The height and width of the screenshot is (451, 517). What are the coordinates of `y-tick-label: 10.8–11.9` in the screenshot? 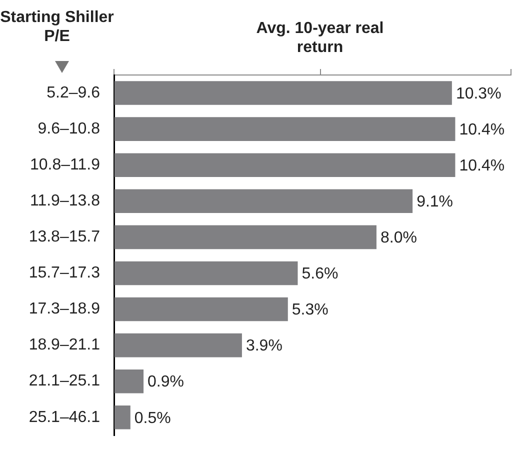 It's located at (65, 165).